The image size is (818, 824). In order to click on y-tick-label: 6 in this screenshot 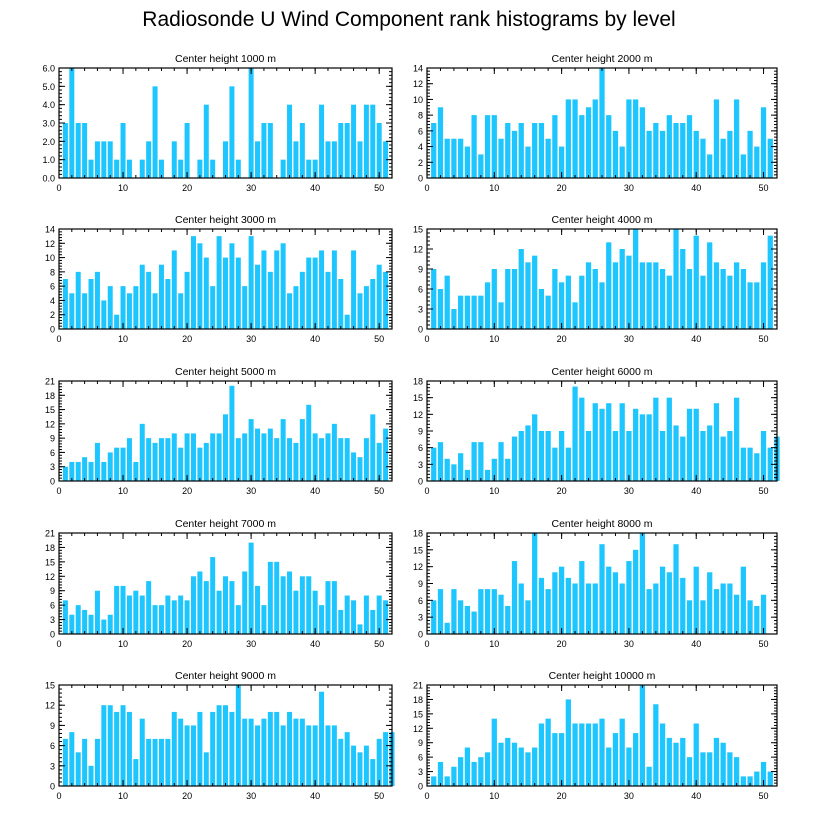, I will do `click(420, 758)`.